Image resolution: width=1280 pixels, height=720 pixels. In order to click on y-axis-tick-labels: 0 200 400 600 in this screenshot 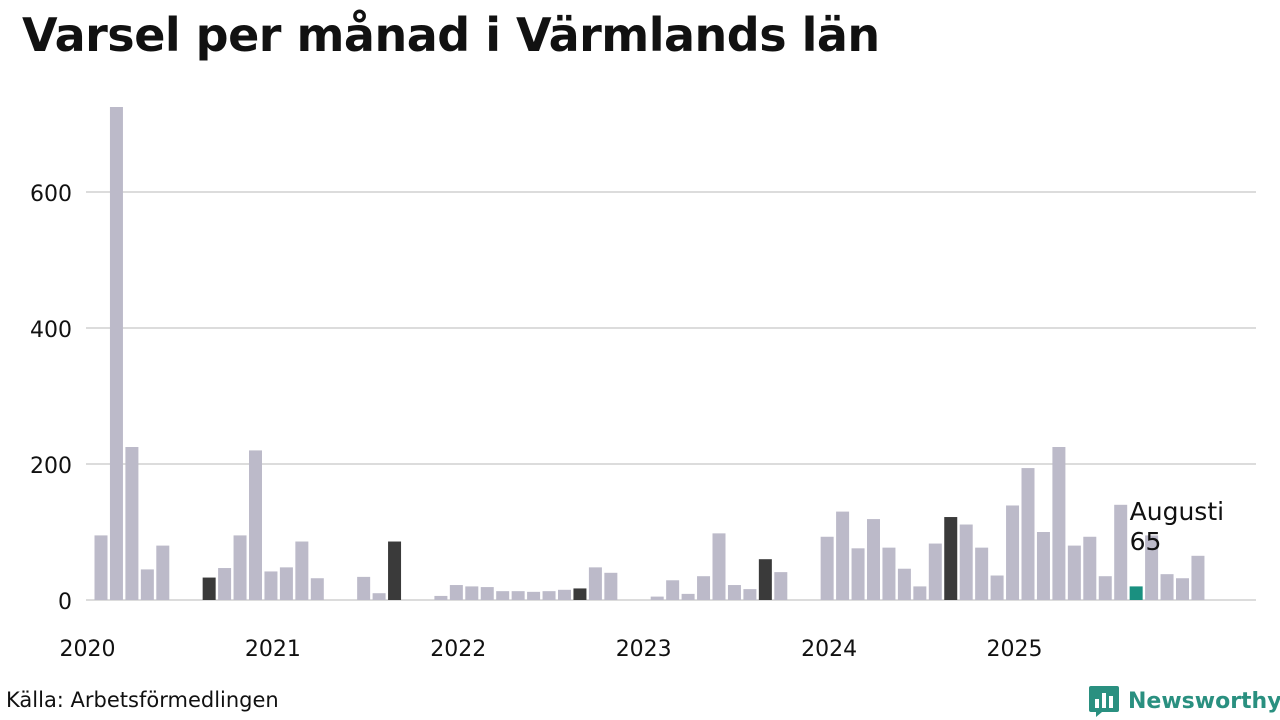, I will do `click(51, 398)`.